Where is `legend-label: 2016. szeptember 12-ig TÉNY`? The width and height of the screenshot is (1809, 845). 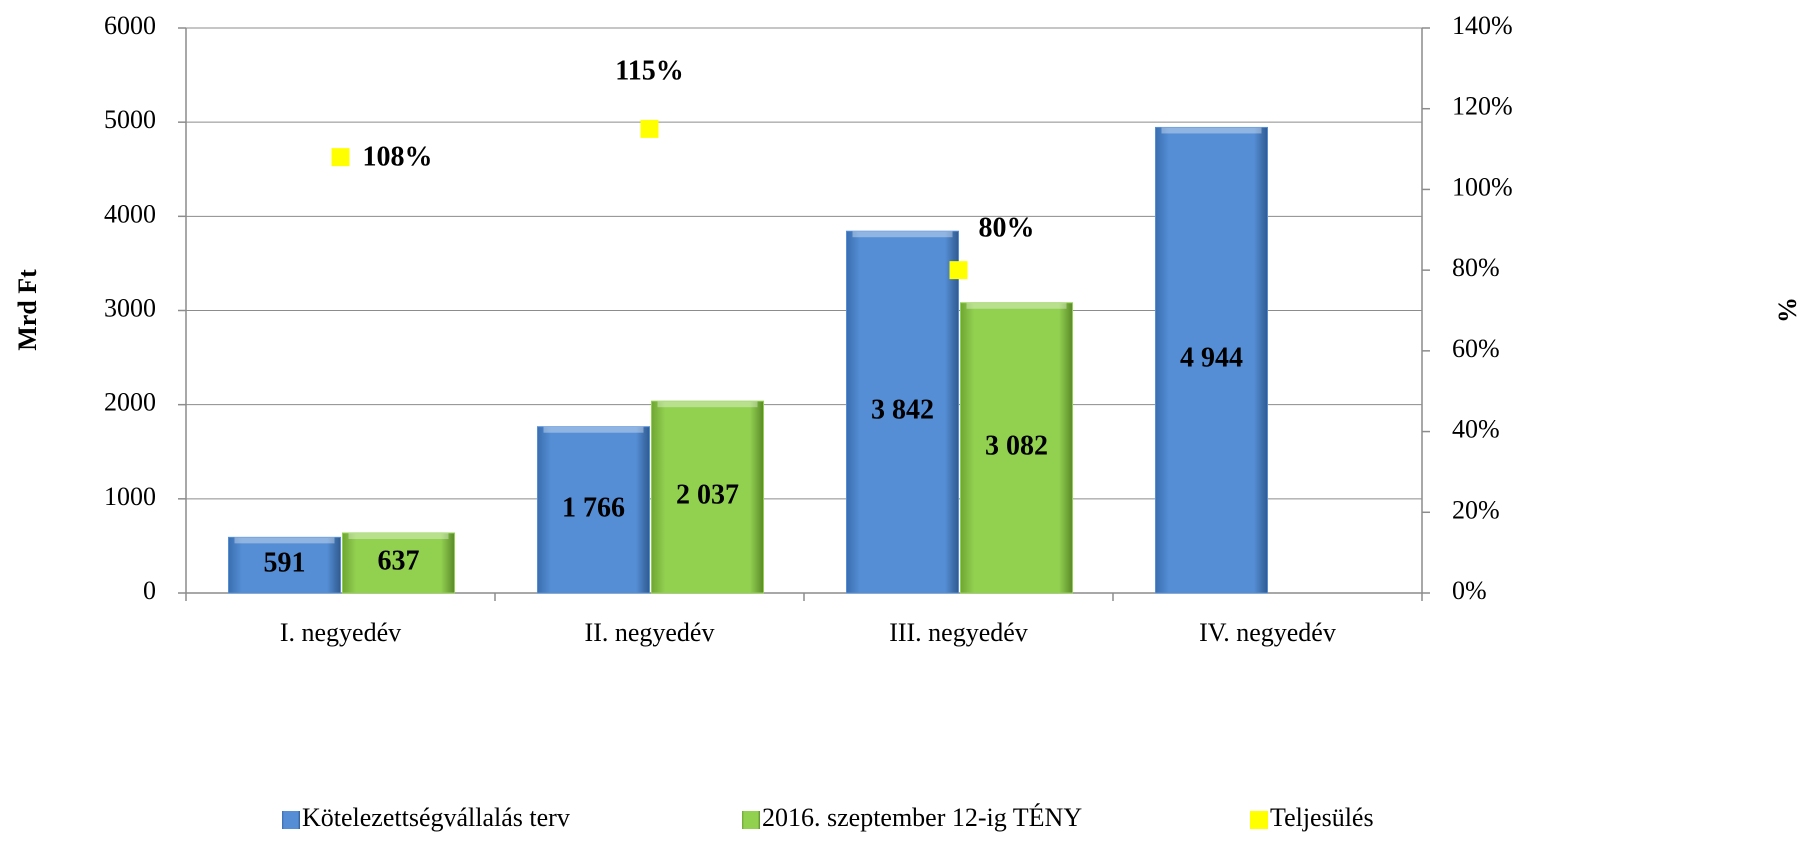 legend-label: 2016. szeptember 12-ig TÉNY is located at coordinates (922, 817).